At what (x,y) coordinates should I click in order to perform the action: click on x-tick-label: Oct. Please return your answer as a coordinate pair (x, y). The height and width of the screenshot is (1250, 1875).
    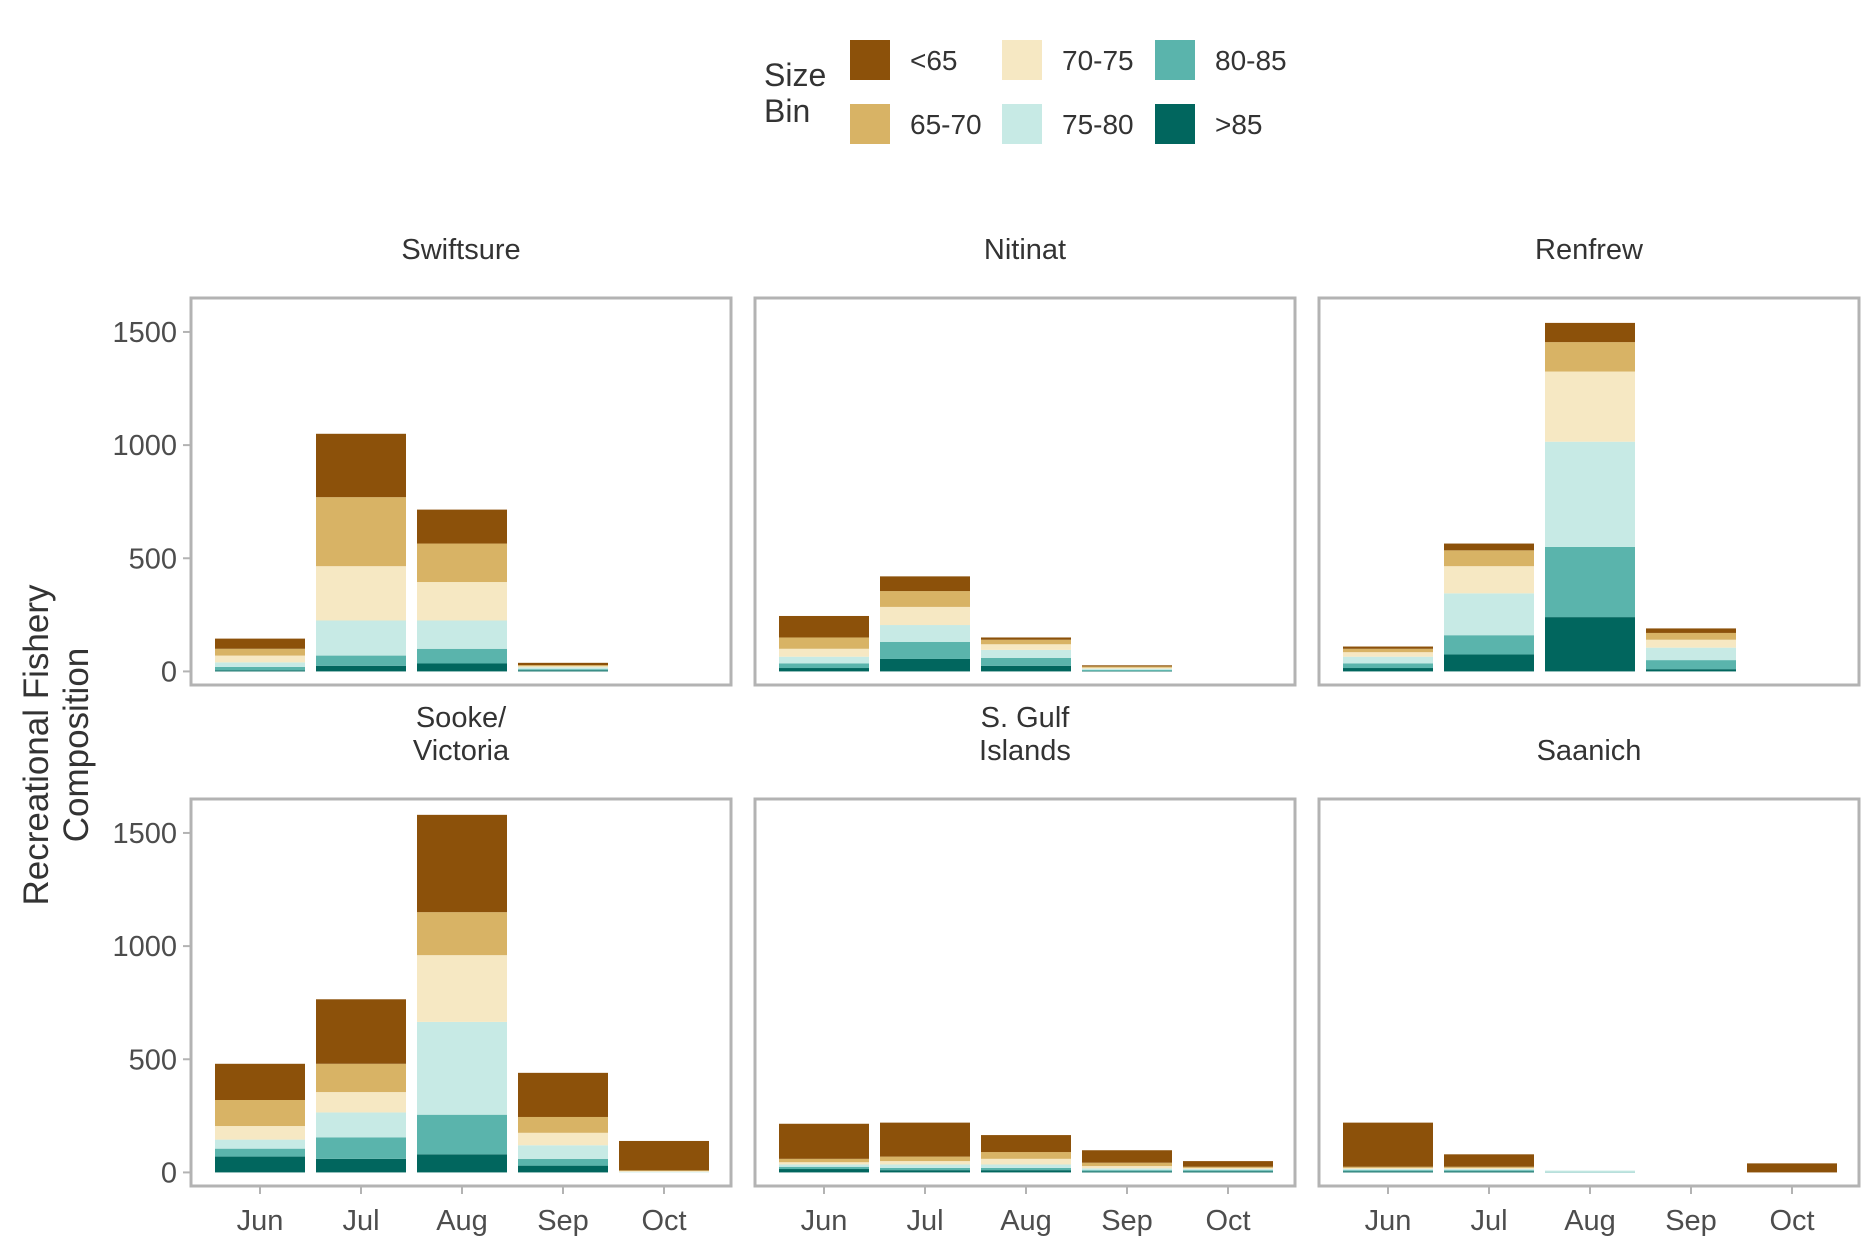
    Looking at the image, I should click on (1227, 1221).